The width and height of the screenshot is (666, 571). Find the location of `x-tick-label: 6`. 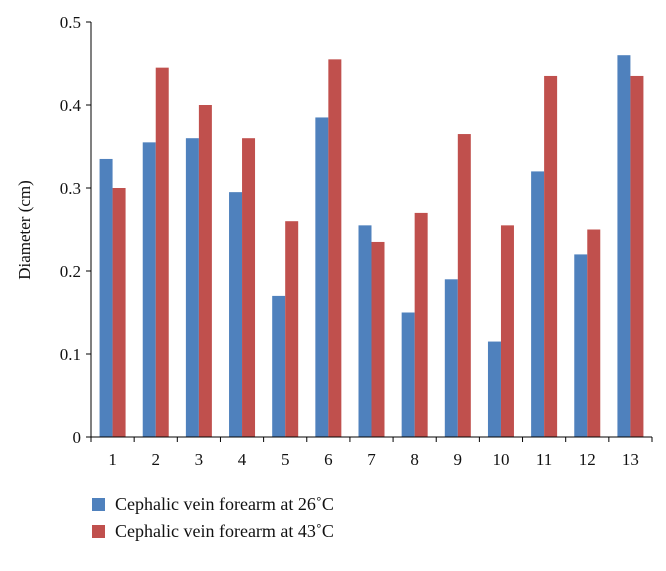

x-tick-label: 6 is located at coordinates (328, 459).